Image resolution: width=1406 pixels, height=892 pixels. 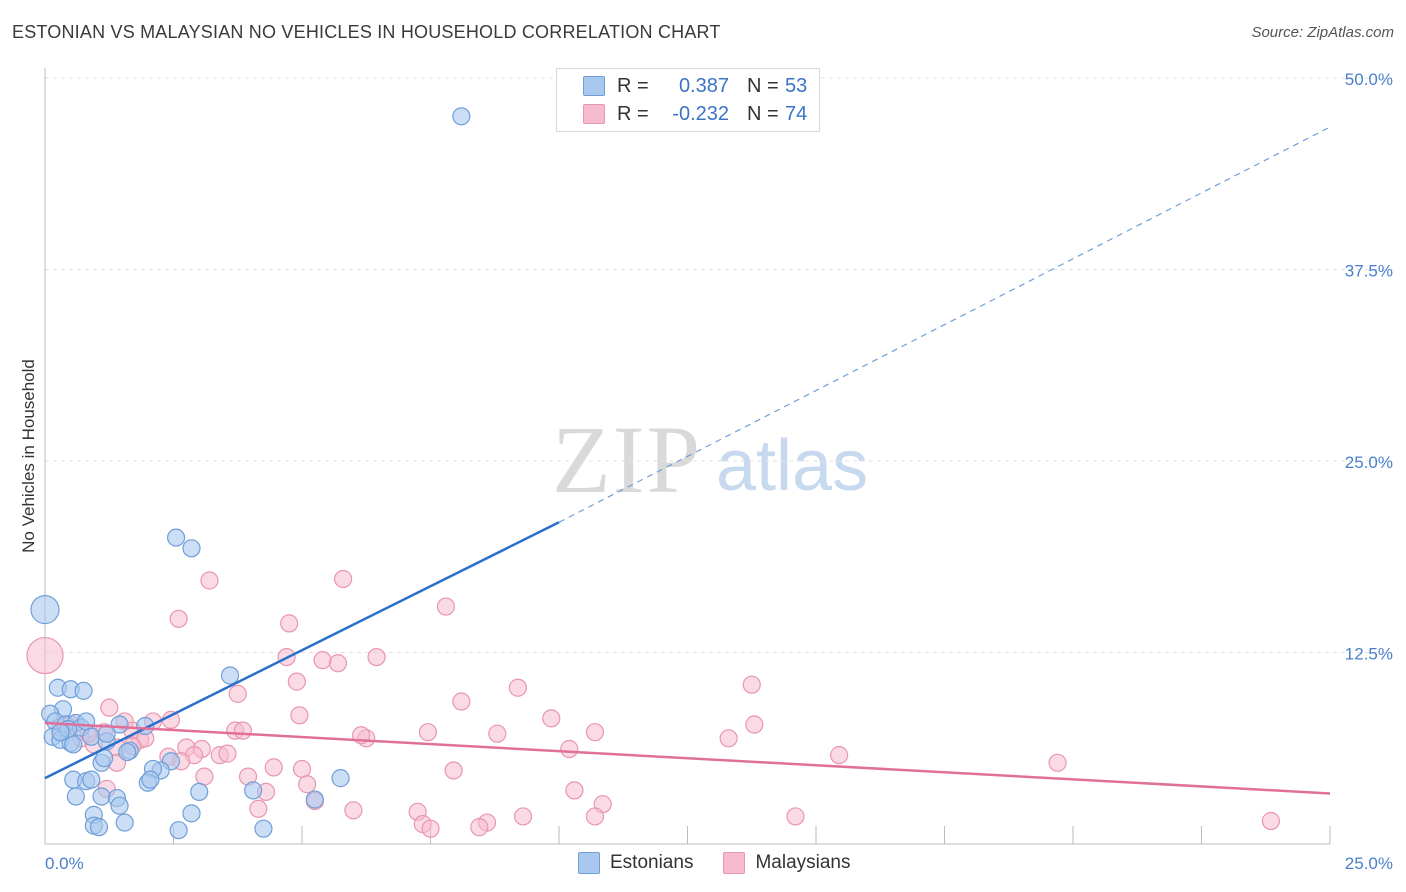 I want to click on series-legend: Estonians Malaysians, so click(x=729, y=863).